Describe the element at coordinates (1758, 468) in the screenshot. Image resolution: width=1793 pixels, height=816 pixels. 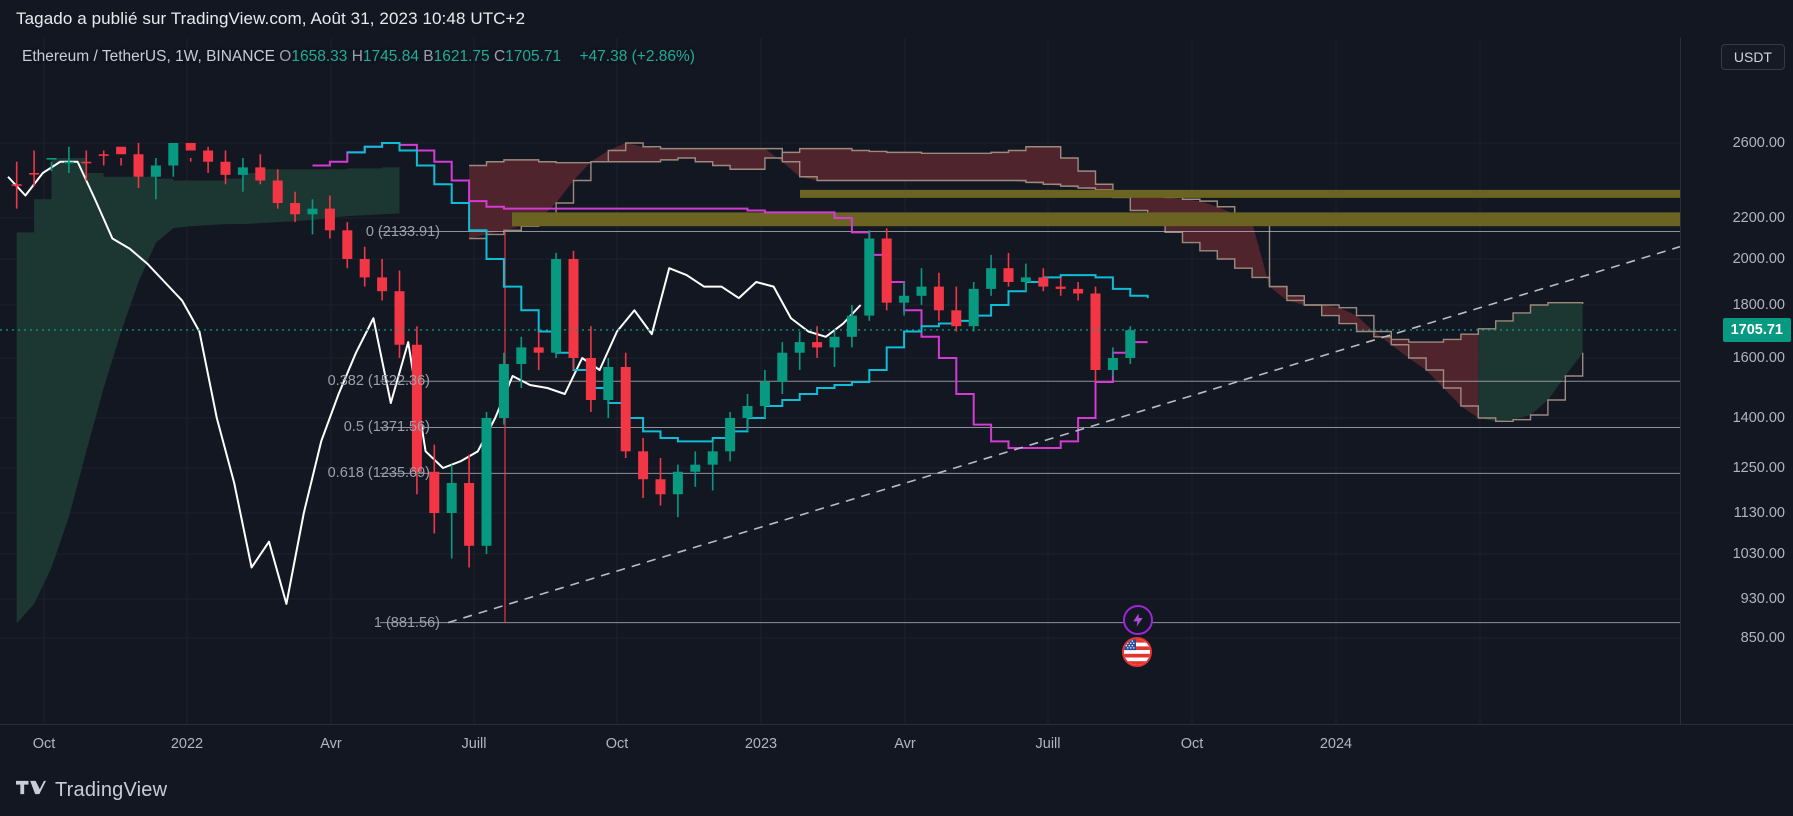
I see `price-tick: 1250.00` at that location.